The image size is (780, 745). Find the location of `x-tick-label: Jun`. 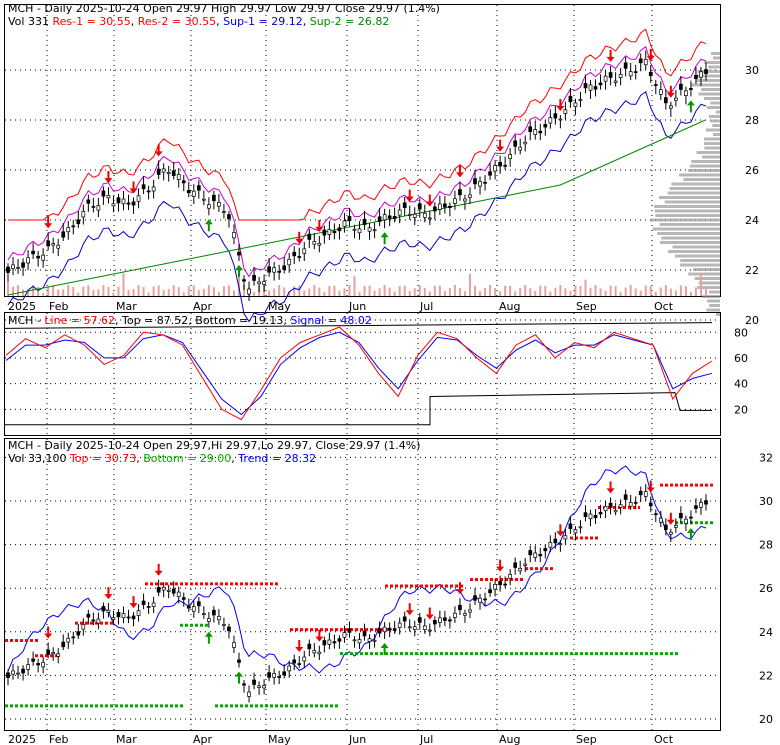

x-tick-label: Jun is located at coordinates (357, 306).